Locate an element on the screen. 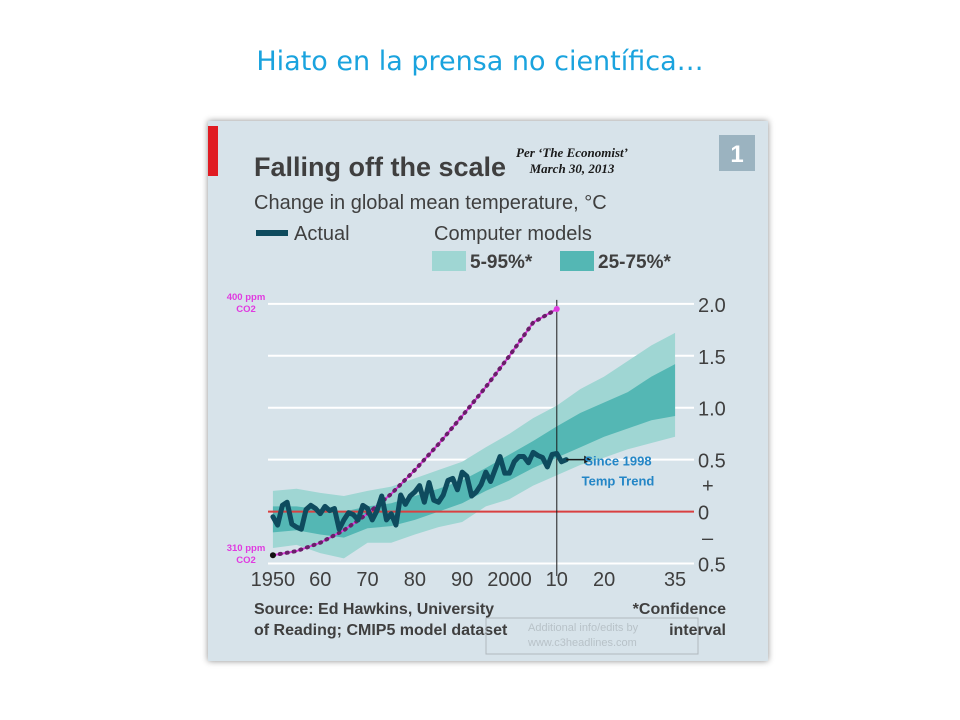  source-line-2: of Reading; CMIP5 model dataset is located at coordinates (381, 630).